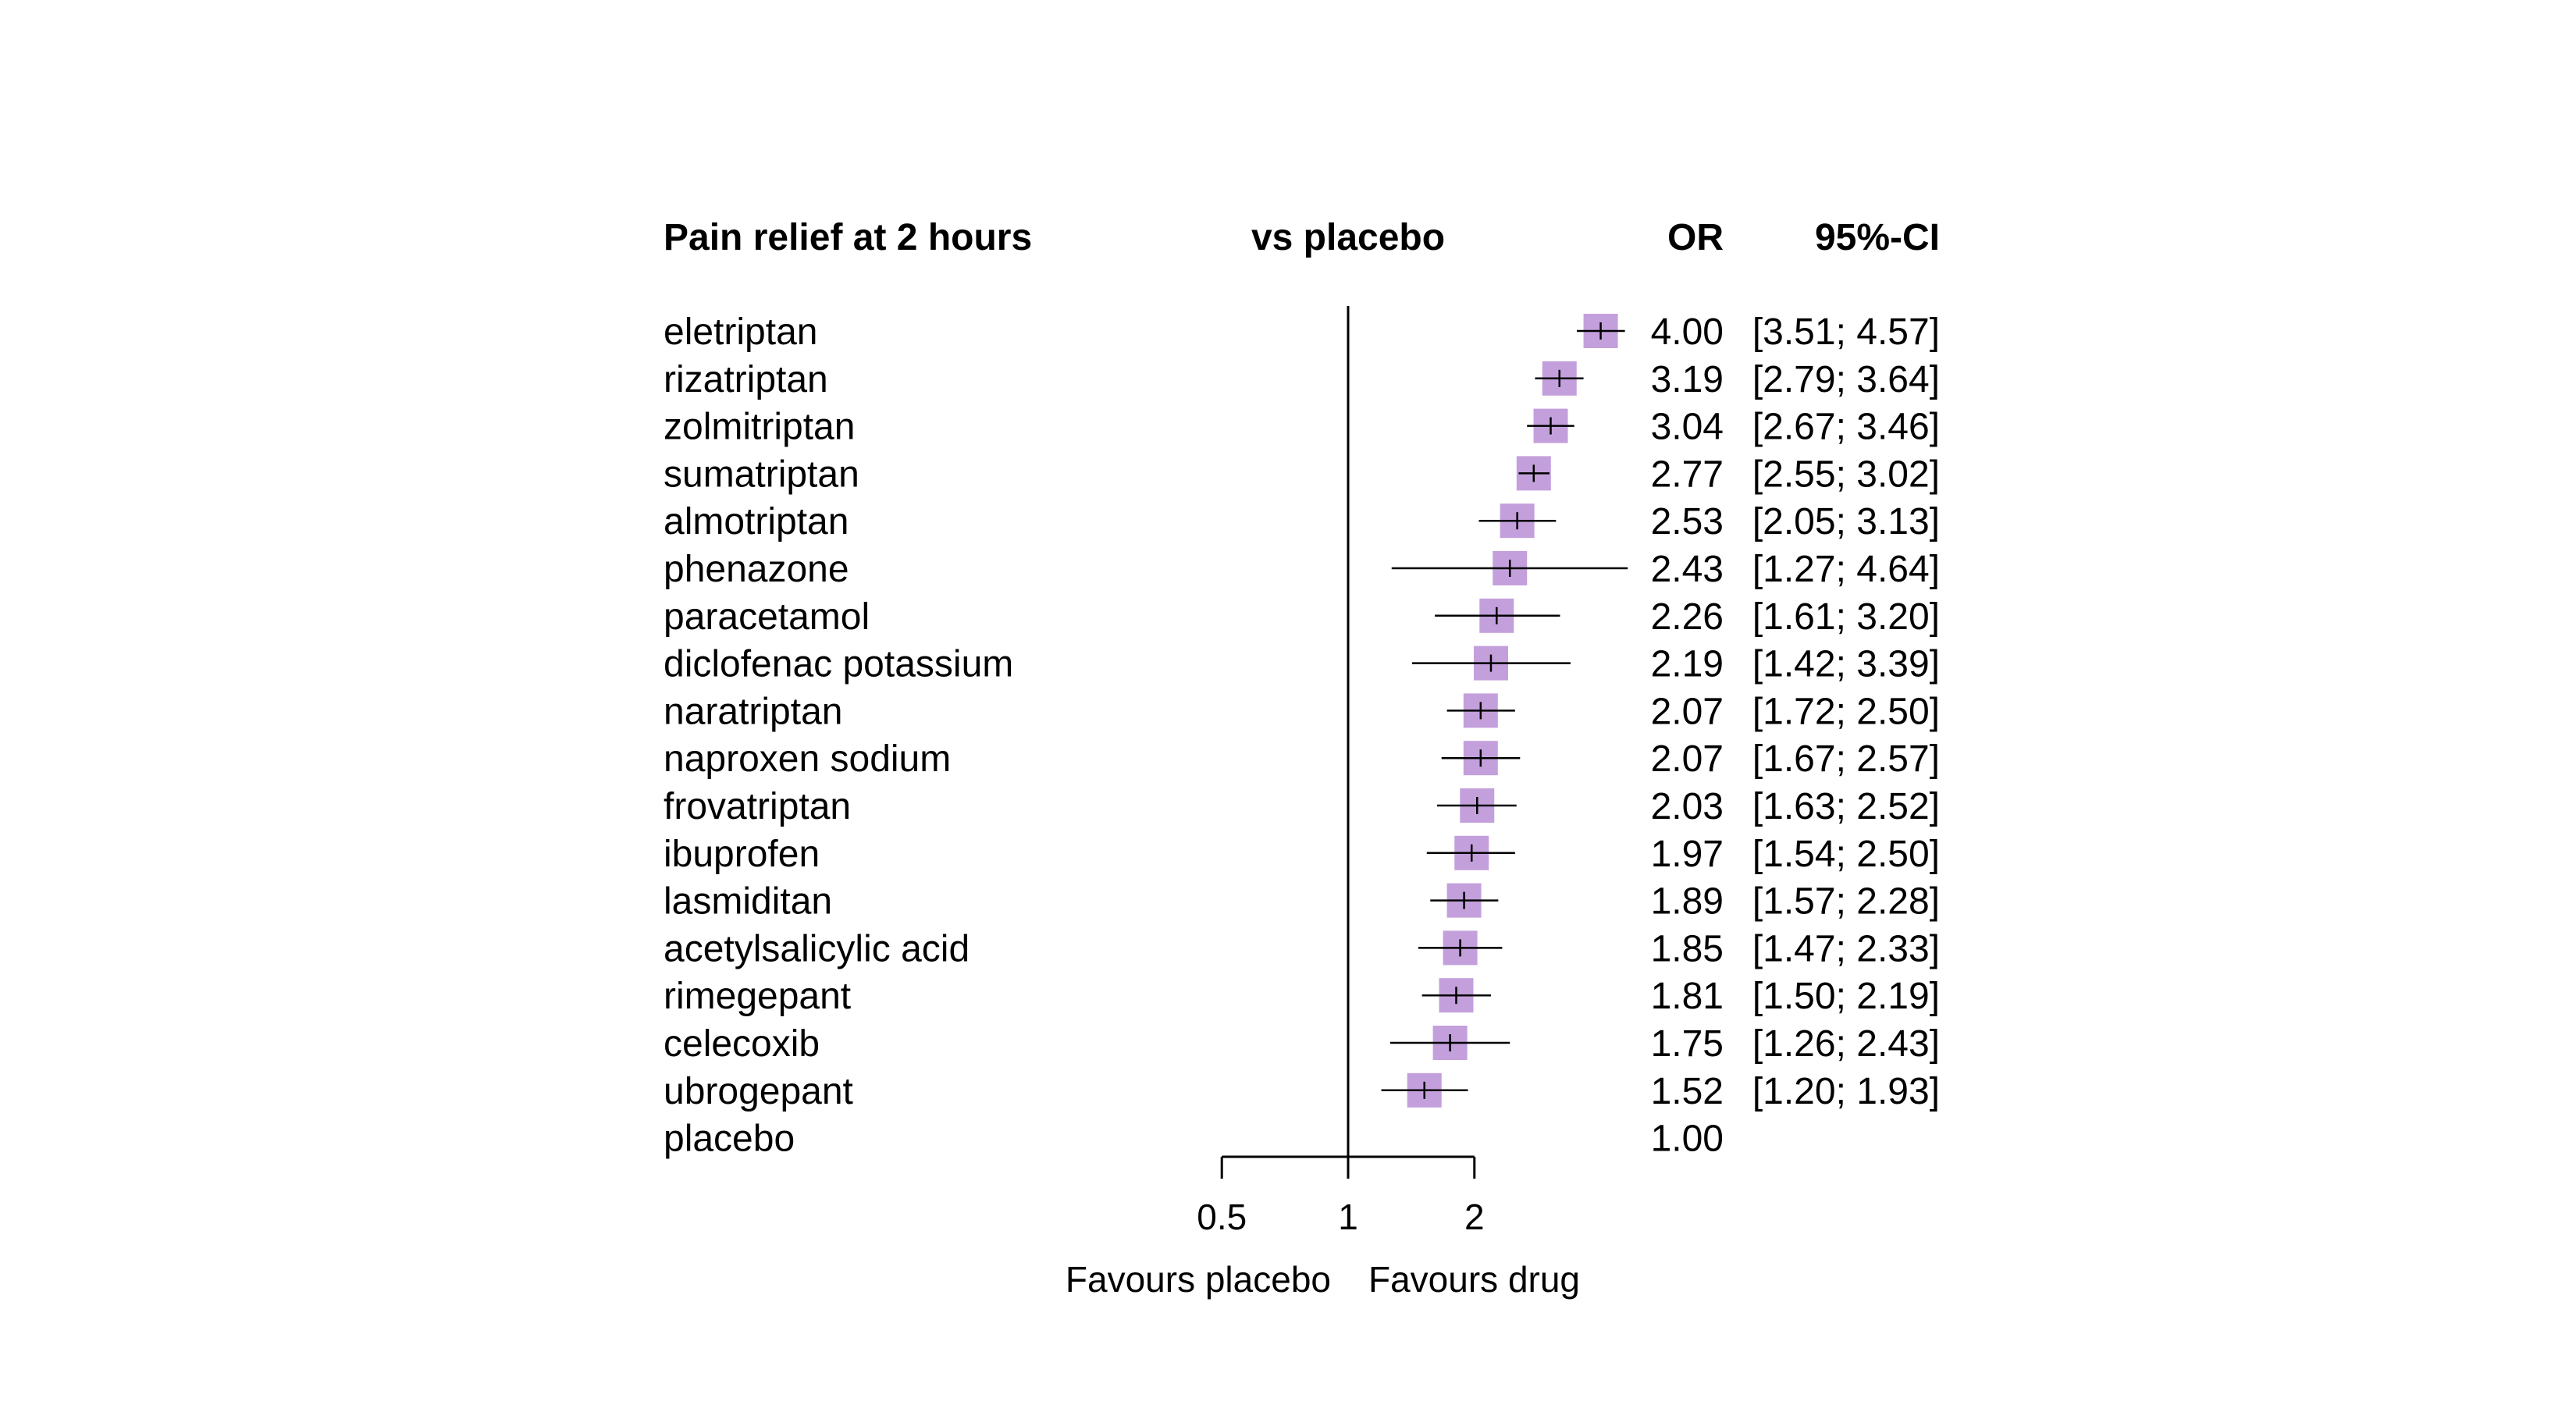 This screenshot has width=2576, height=1405. Describe the element at coordinates (1474, 1280) in the screenshot. I see `favours-drug-label: Favours drug` at that location.